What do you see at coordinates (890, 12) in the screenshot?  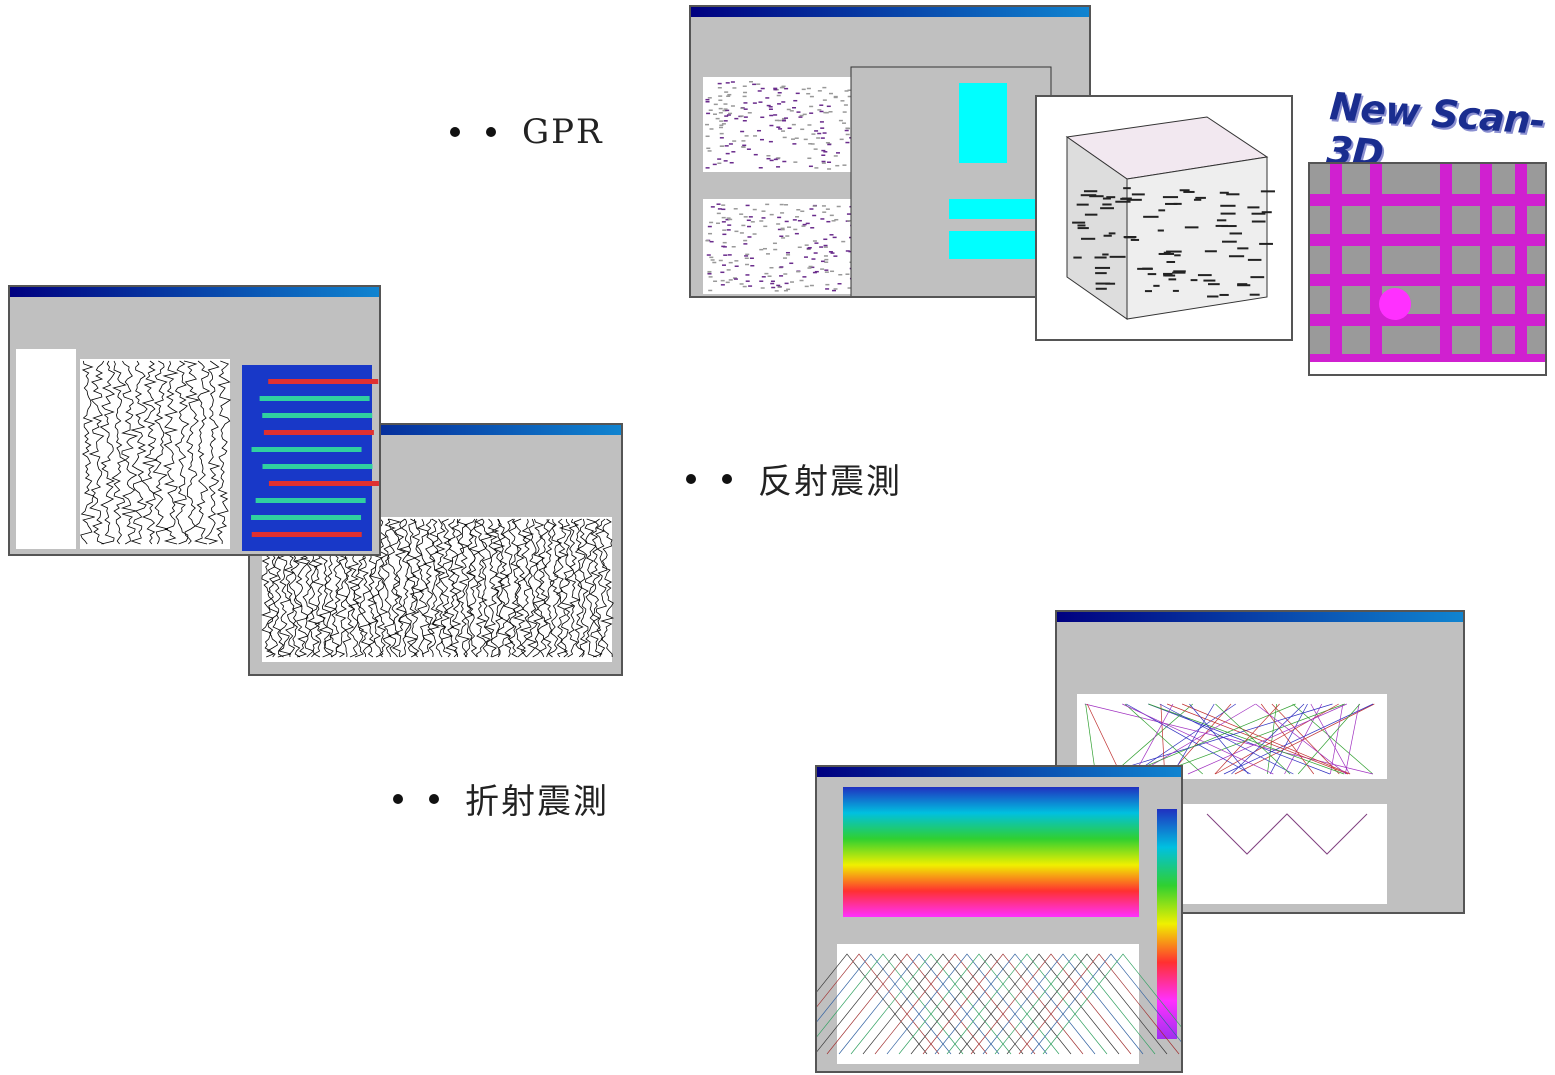 I see `title-bar` at bounding box center [890, 12].